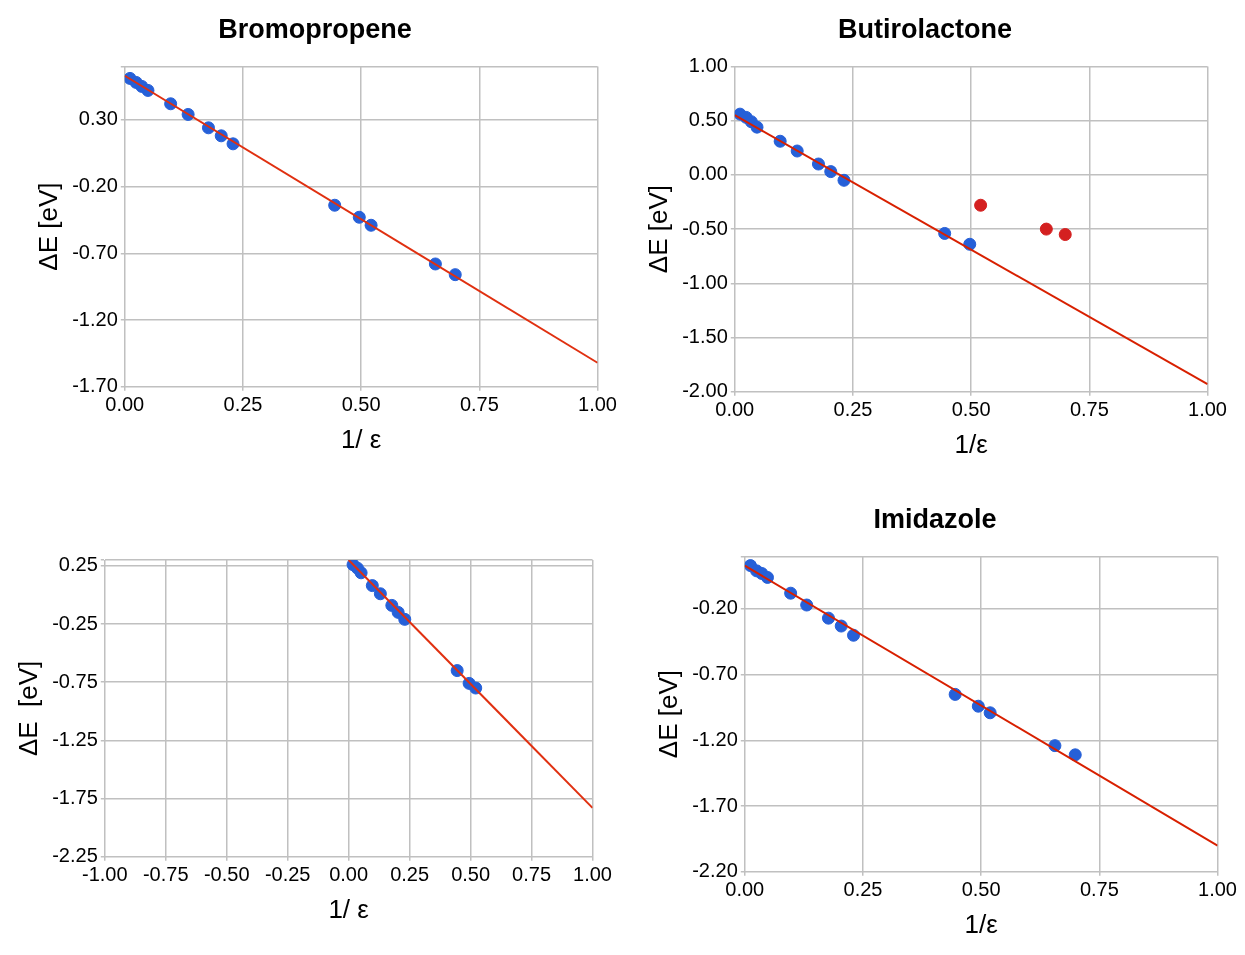 This screenshot has width=1245, height=955. I want to click on chart-title: Butirolactone, so click(925, 28).